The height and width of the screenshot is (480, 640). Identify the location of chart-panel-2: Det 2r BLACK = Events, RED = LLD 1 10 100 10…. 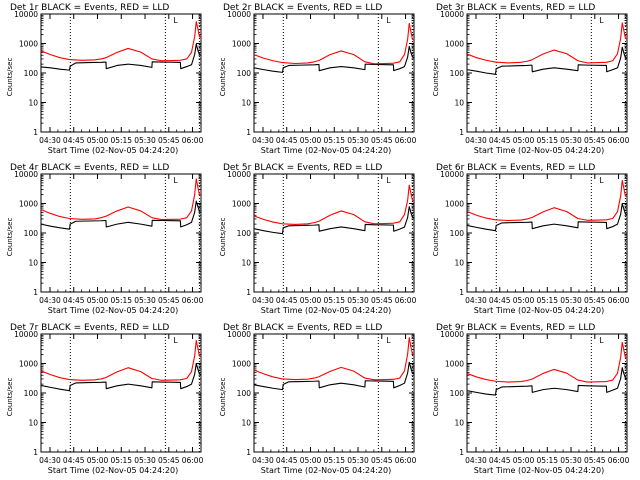
(318, 79).